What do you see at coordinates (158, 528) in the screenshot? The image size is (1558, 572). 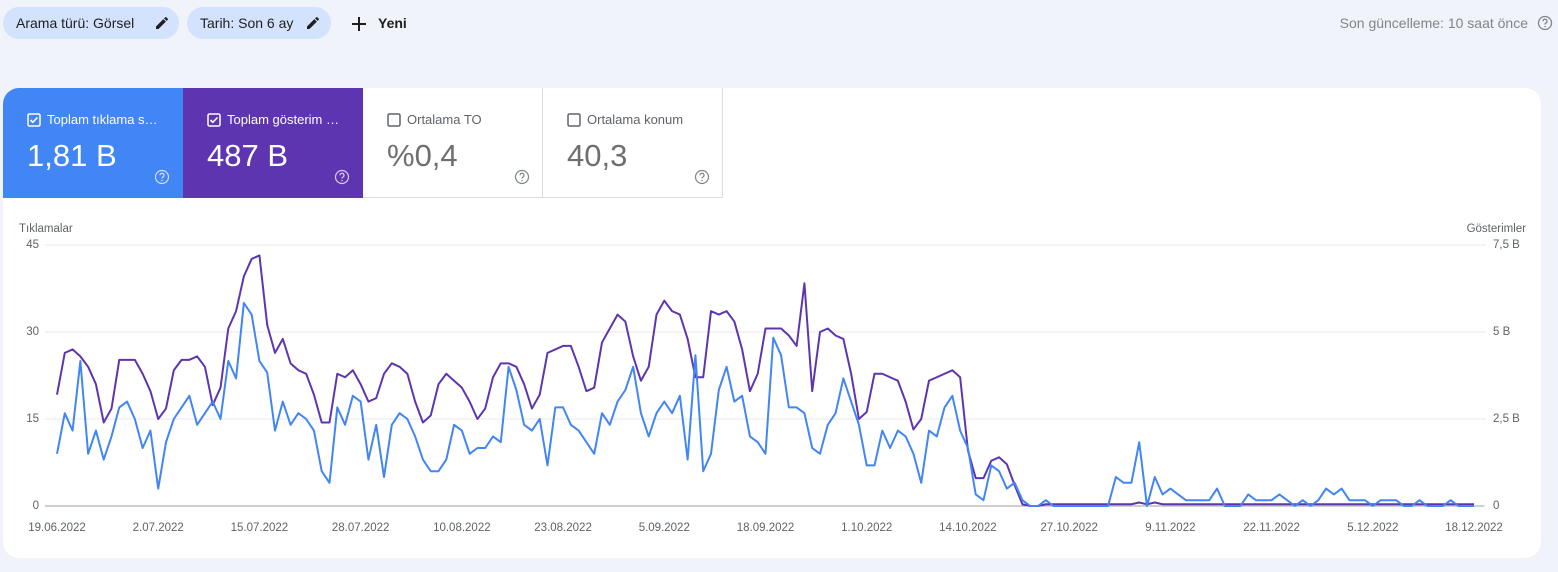 I see `x-tick-label: 2.07.2022` at bounding box center [158, 528].